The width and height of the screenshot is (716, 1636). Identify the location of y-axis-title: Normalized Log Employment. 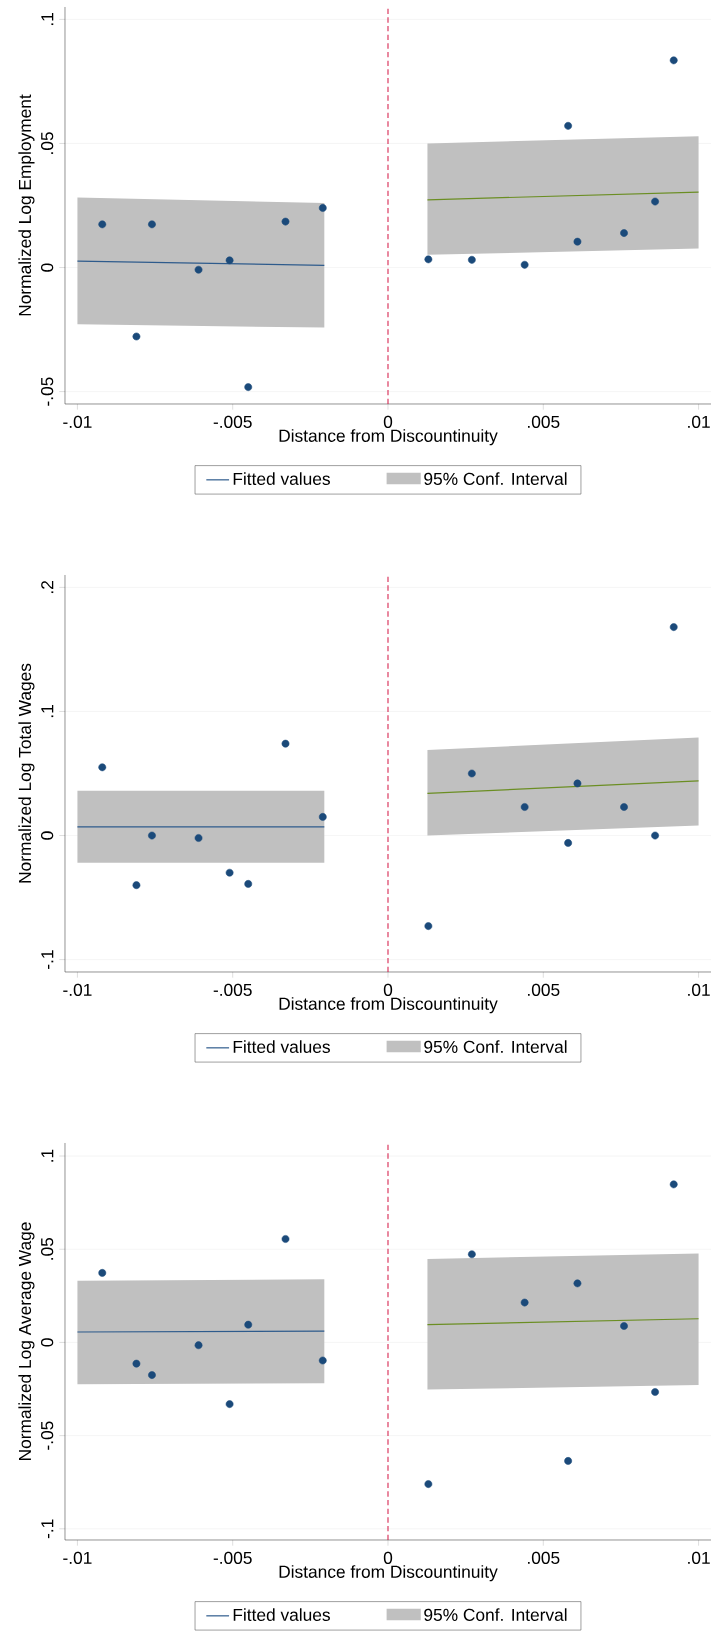
(26, 205).